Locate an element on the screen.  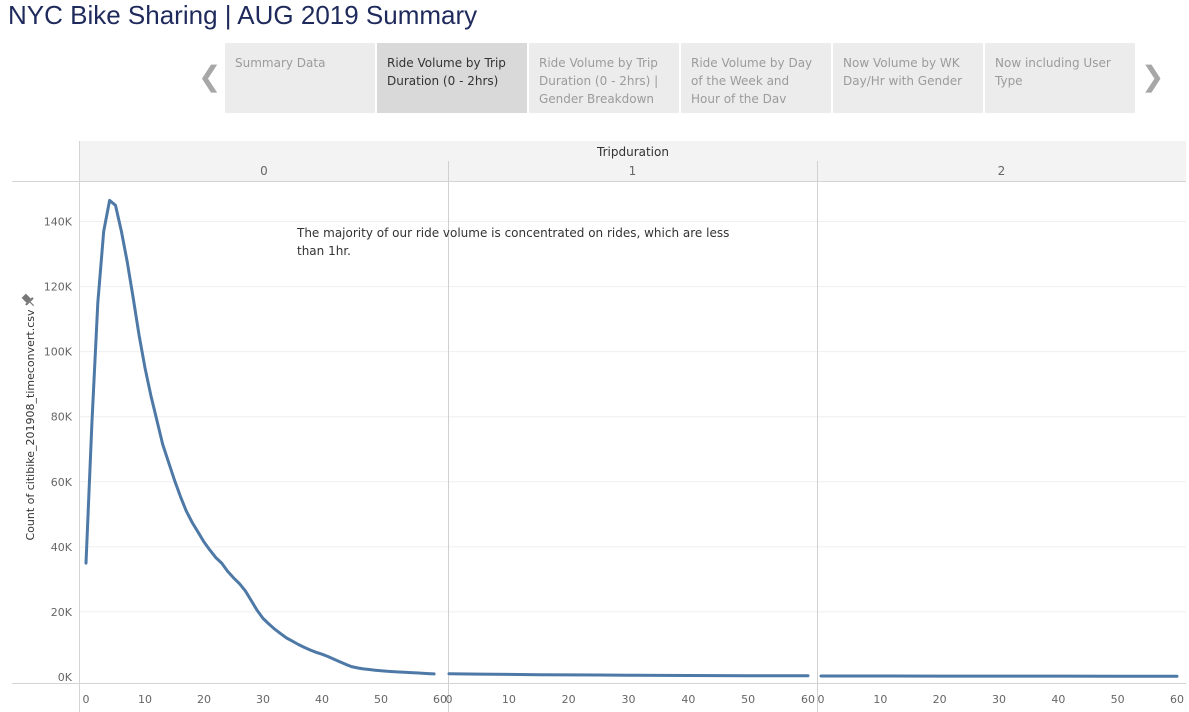
y-tick-label: 0K is located at coordinates (65, 677).